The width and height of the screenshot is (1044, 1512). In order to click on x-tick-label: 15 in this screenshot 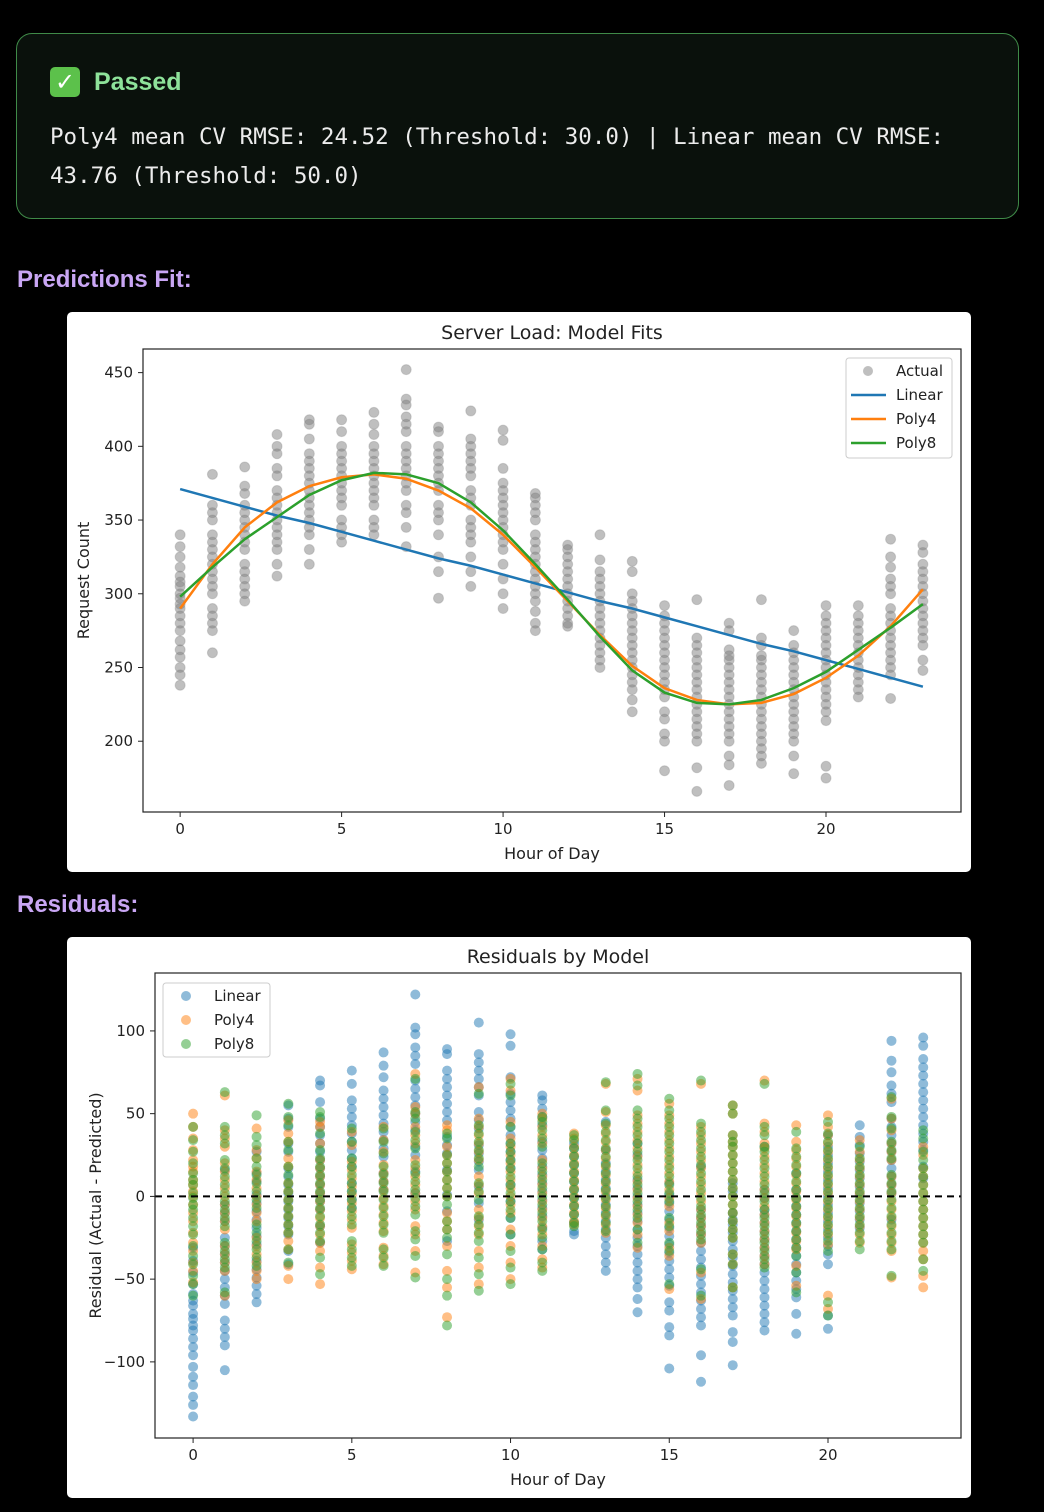, I will do `click(669, 1455)`.